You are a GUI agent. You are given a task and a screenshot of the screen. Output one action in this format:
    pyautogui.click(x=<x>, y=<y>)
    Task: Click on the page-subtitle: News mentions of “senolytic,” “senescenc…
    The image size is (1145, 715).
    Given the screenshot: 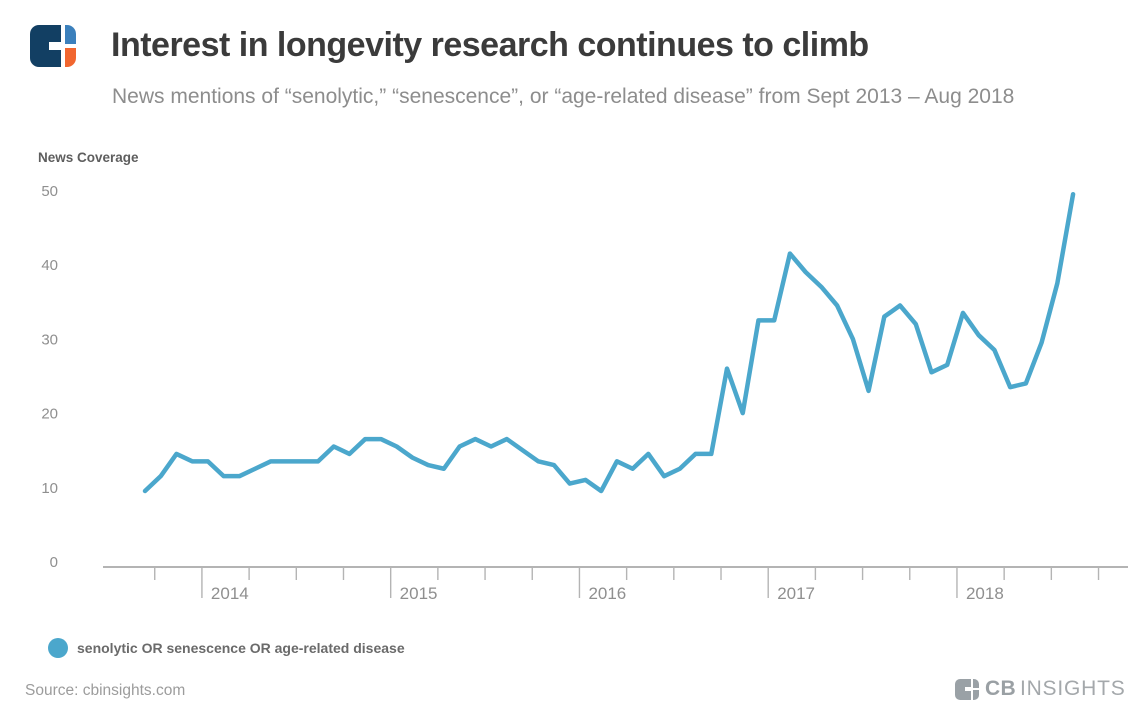 What is the action you would take?
    pyautogui.click(x=563, y=96)
    